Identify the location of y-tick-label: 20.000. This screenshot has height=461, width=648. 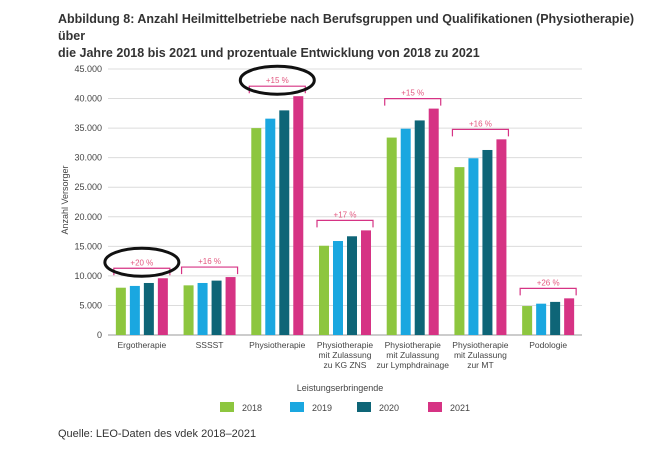
(88, 217).